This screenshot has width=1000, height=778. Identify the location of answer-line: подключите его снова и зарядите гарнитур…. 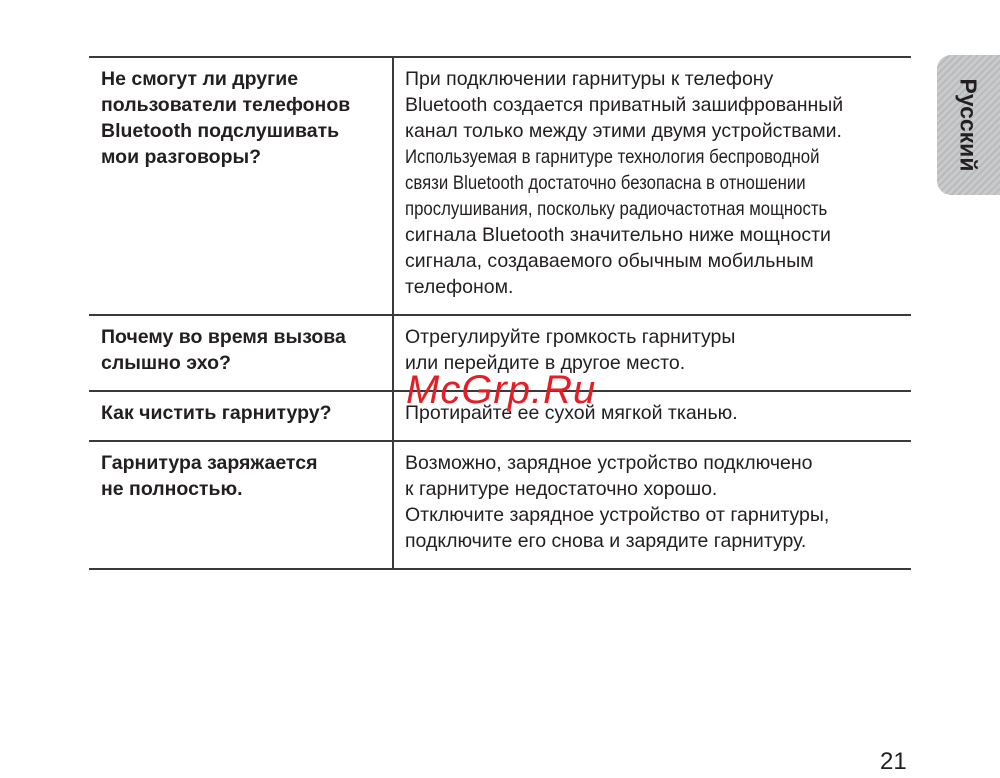
(606, 541).